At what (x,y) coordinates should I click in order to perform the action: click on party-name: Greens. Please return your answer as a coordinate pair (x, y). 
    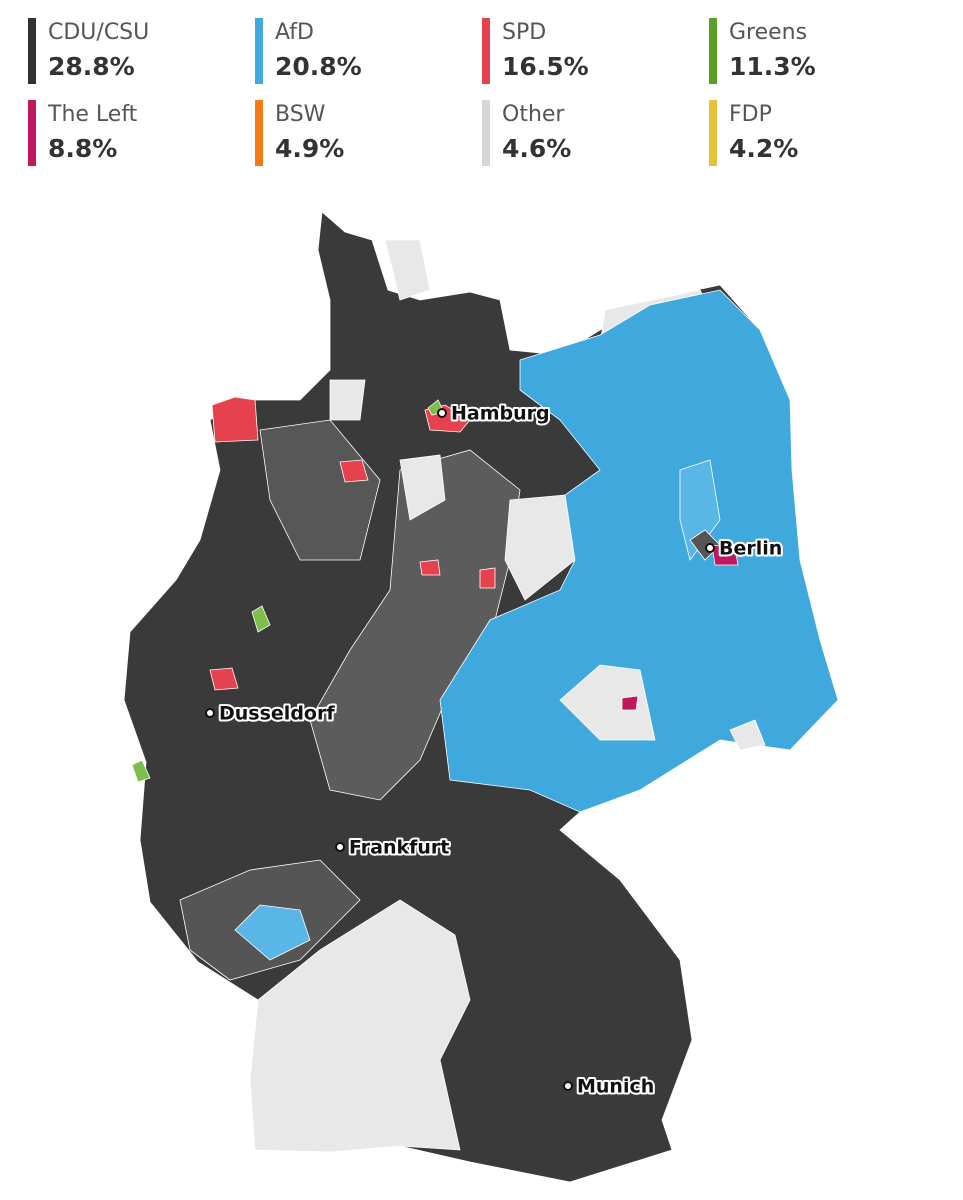
    Looking at the image, I should click on (768, 32).